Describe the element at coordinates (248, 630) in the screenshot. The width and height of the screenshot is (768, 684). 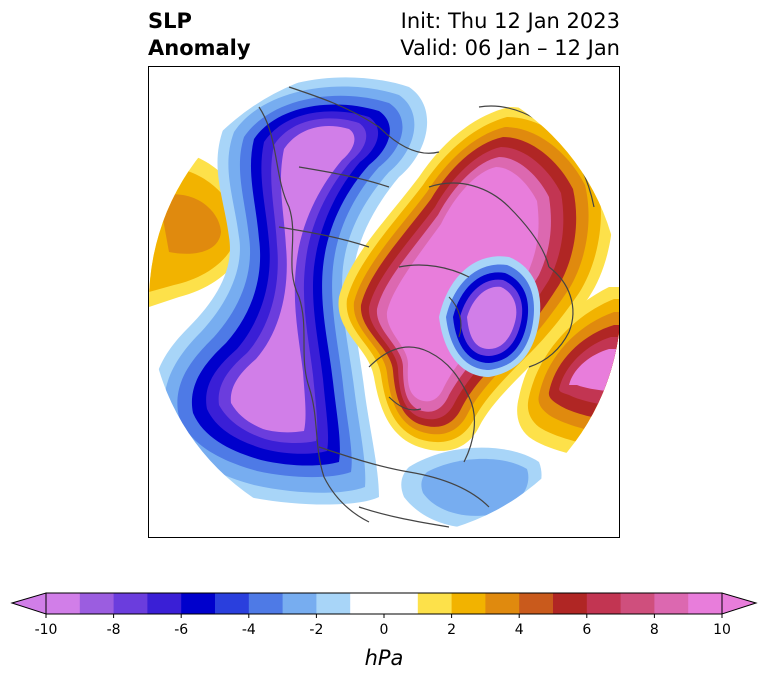
I see `colorbar-tick-label: -4` at that location.